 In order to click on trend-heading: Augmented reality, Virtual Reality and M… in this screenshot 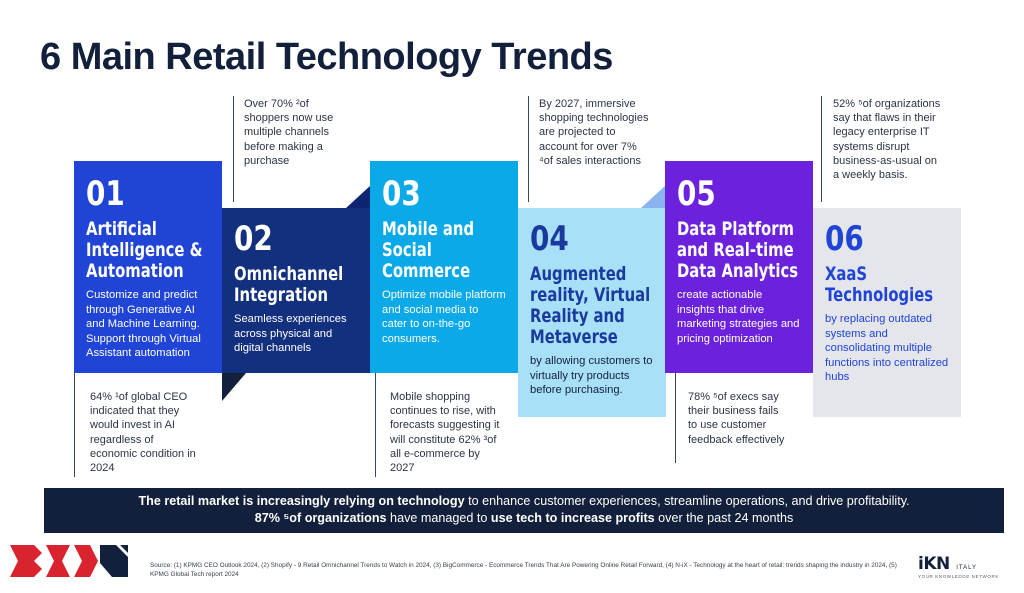, I will do `click(590, 305)`.